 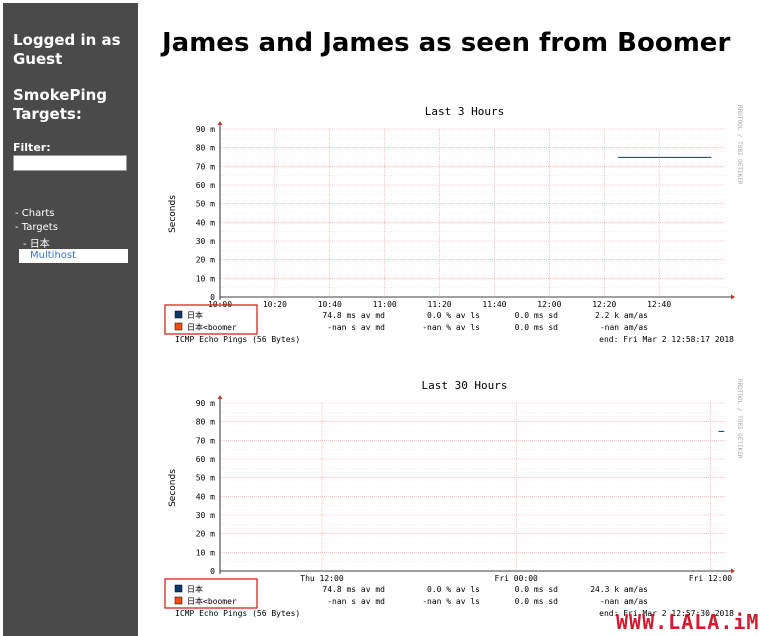 I want to click on x-tick-label: 10:40, so click(x=330, y=304).